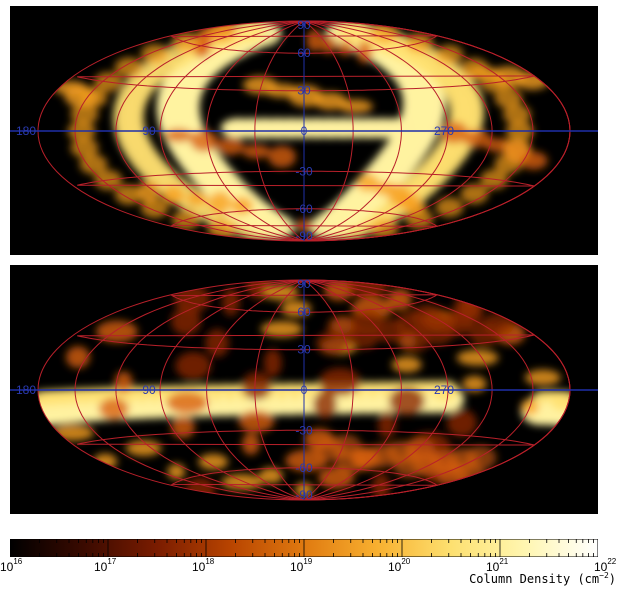  I want to click on colorbar-svg, so click(304, 548).